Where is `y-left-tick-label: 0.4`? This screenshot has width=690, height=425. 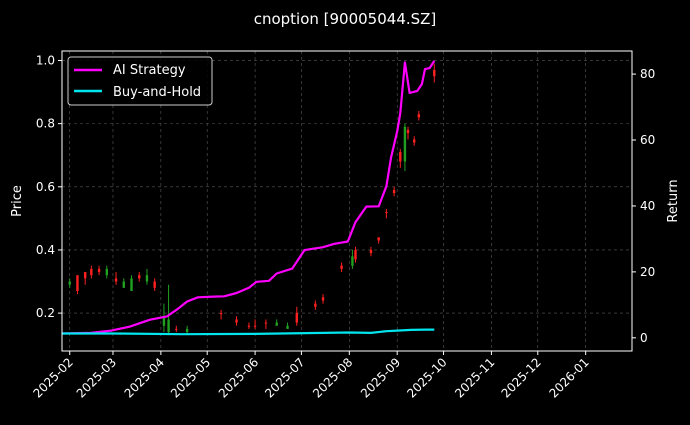
y-left-tick-label: 0.4 is located at coordinates (45, 250).